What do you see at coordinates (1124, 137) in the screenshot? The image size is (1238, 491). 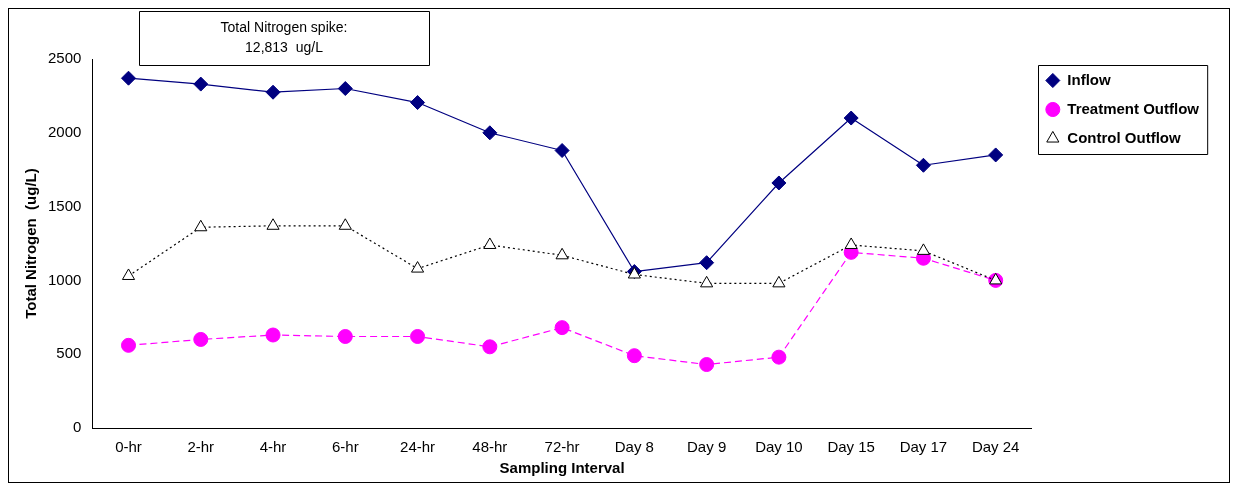 I see `legend-label: Control Outflow` at bounding box center [1124, 137].